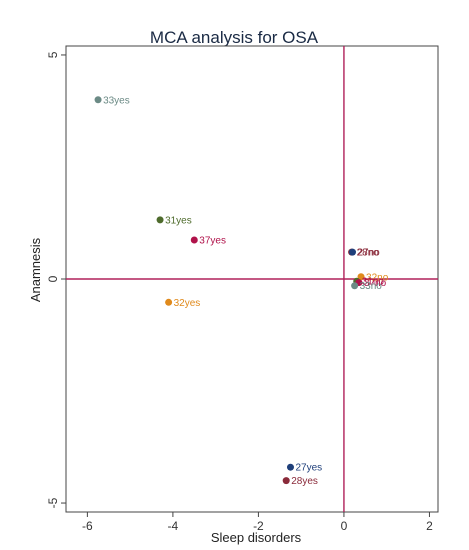 The height and width of the screenshot is (550, 469). Describe the element at coordinates (256, 537) in the screenshot. I see `x-axis-title: Sleep disorders` at that location.